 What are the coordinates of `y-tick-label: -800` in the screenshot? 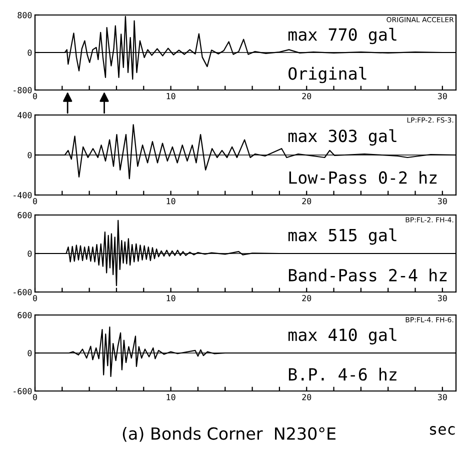 It's located at (23, 90).